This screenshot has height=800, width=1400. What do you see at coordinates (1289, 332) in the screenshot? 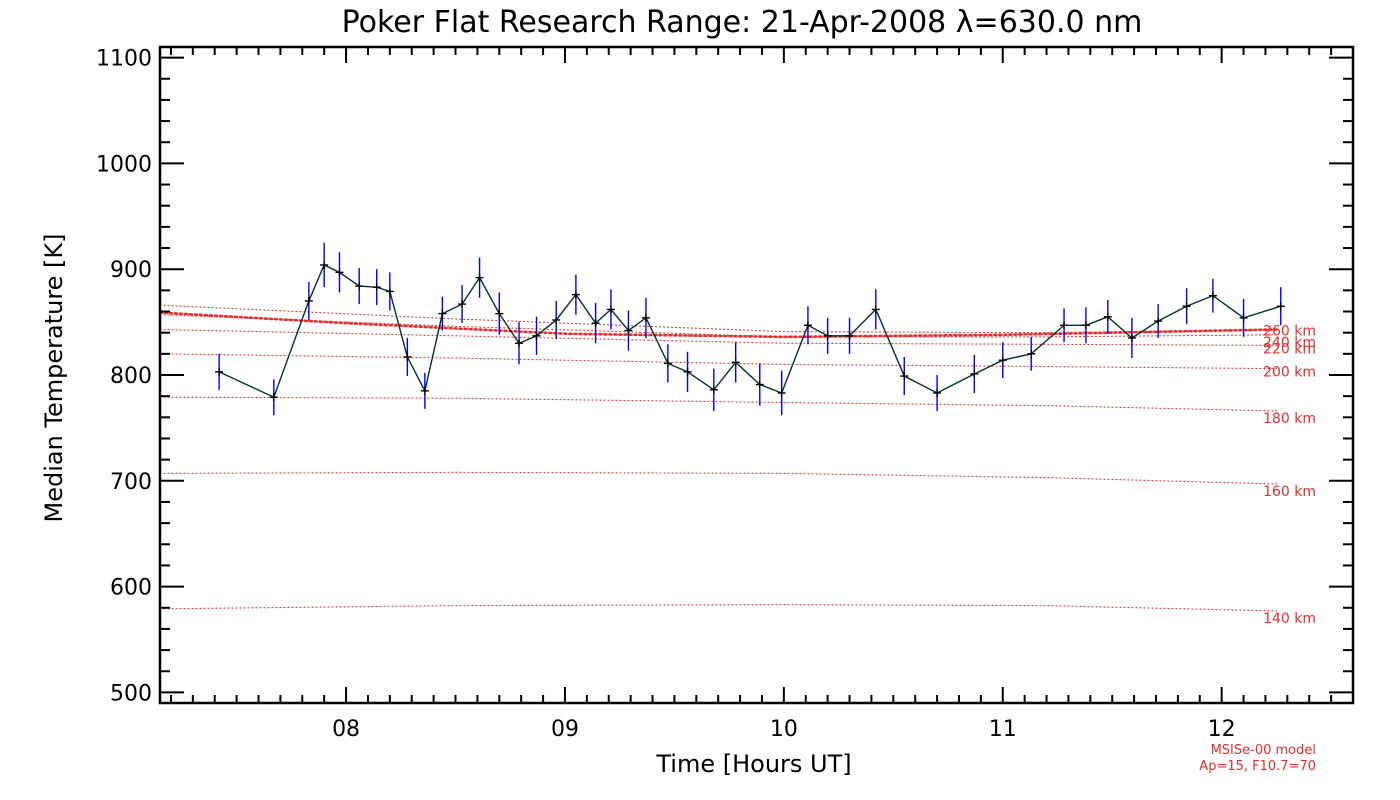
I see `msis-model-label: 260 km` at bounding box center [1289, 332].